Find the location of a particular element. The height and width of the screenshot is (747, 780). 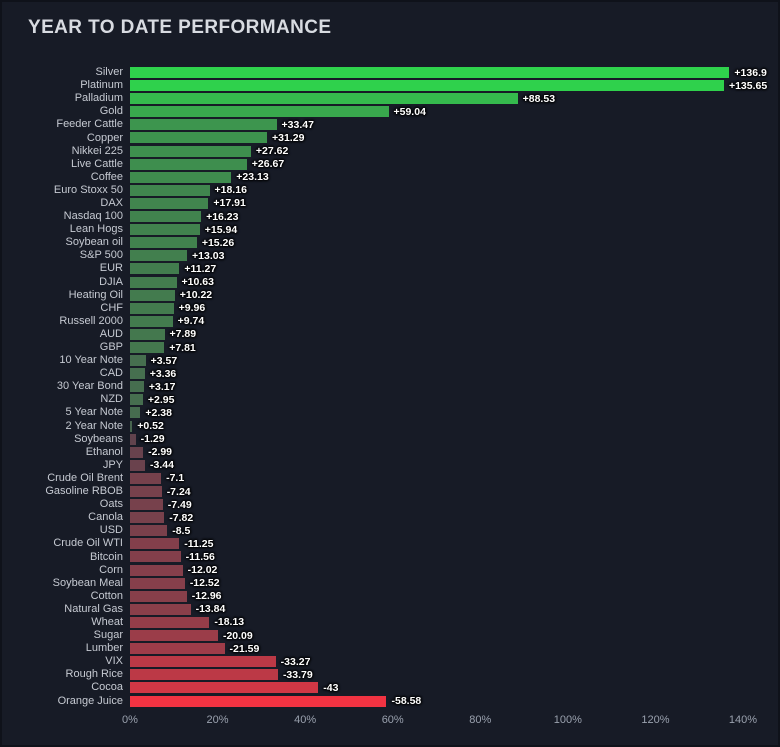

bar-track: -12.02 is located at coordinates (454, 570).